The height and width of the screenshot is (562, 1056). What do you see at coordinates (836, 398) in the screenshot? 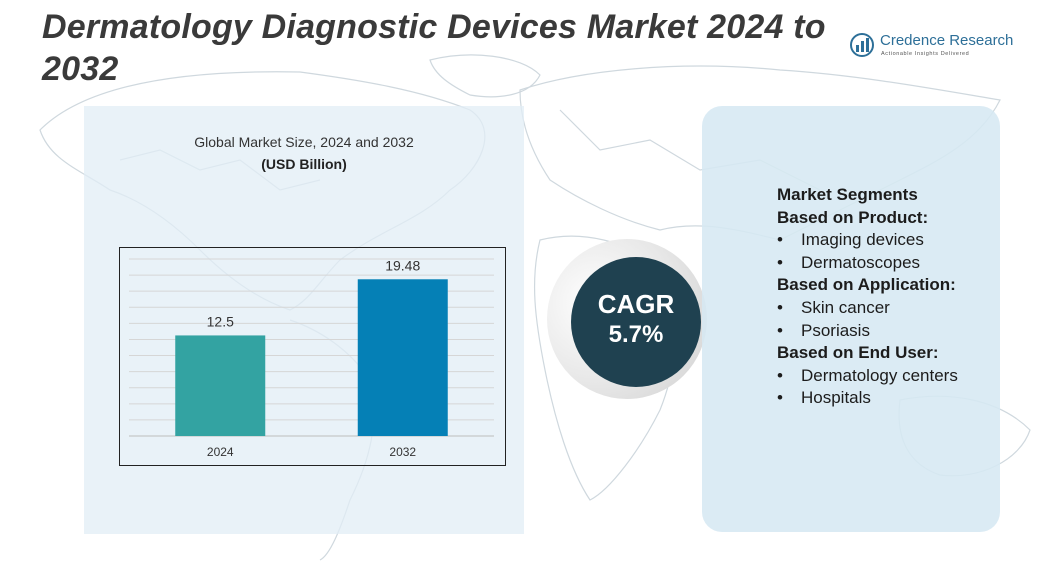
I see `segment-item-label: Hospitals` at bounding box center [836, 398].